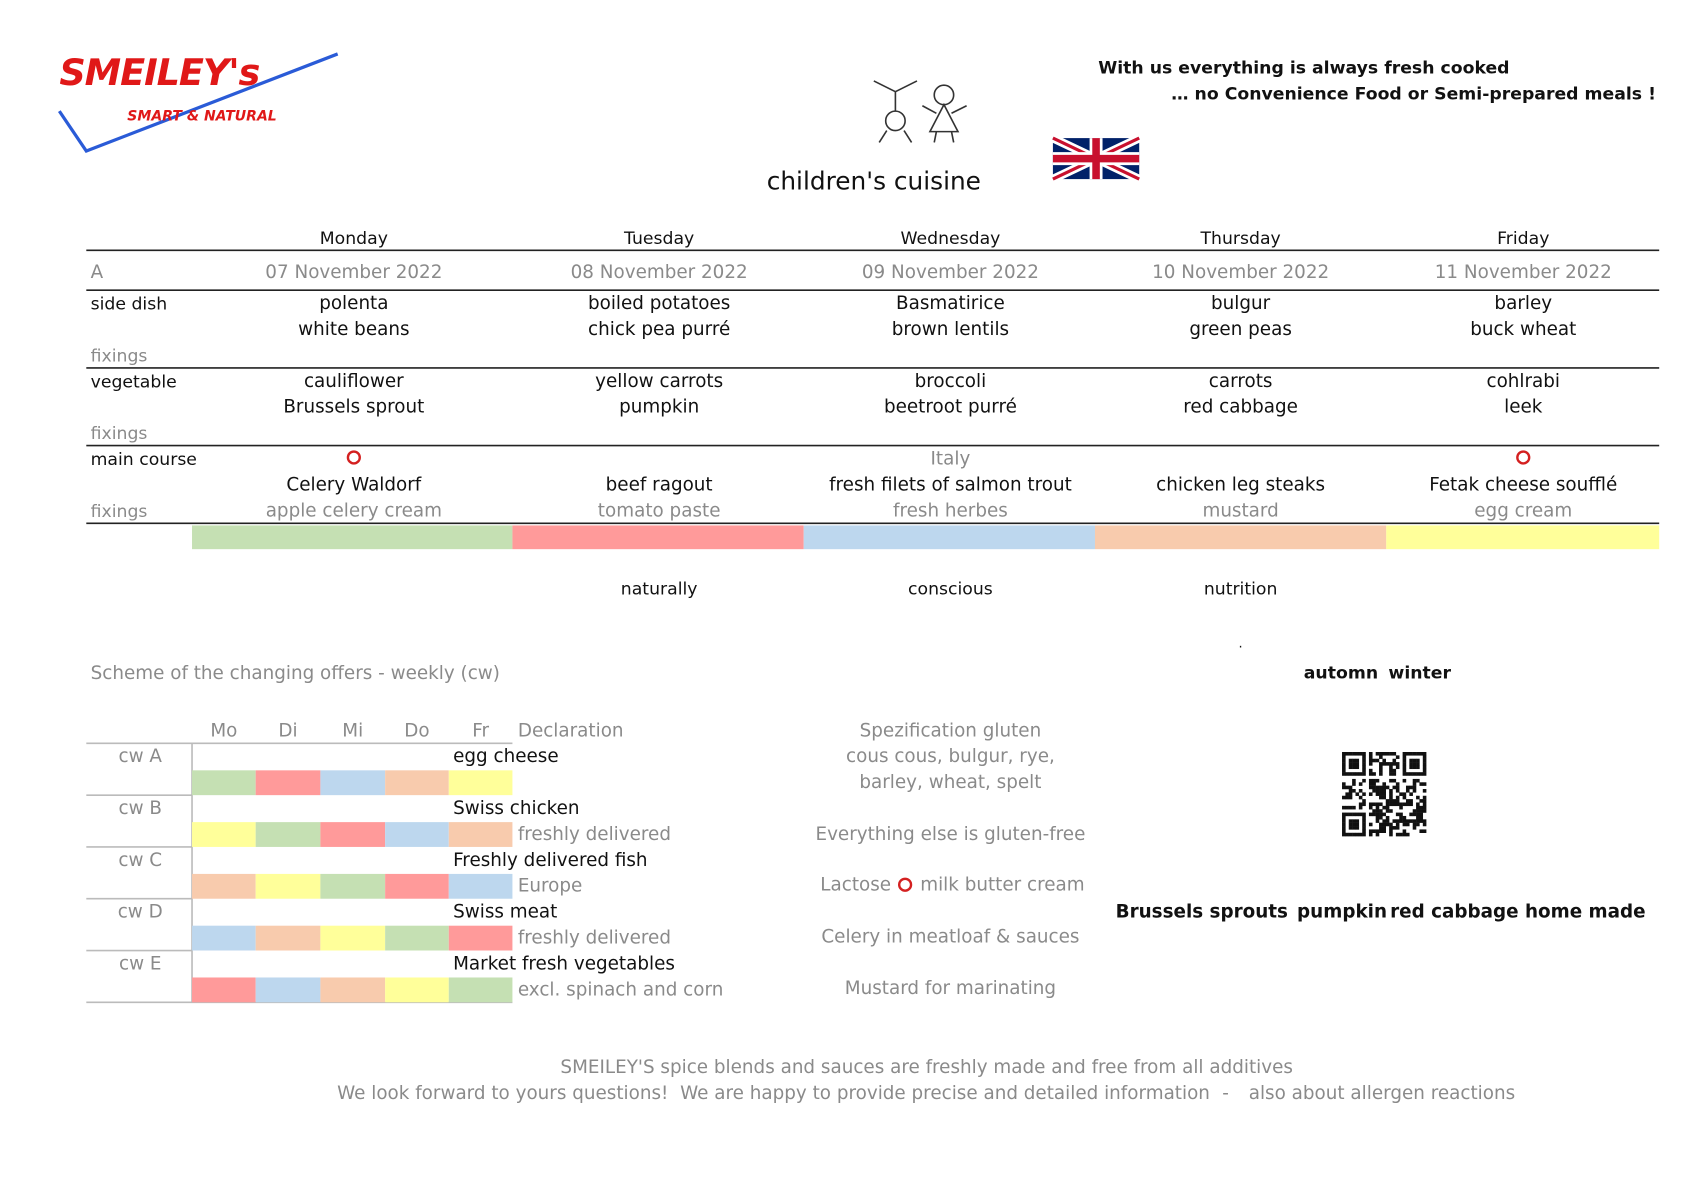 This screenshot has width=1683, height=1190. Describe the element at coordinates (949, 537) in the screenshot. I see `day-color-bar` at that location.